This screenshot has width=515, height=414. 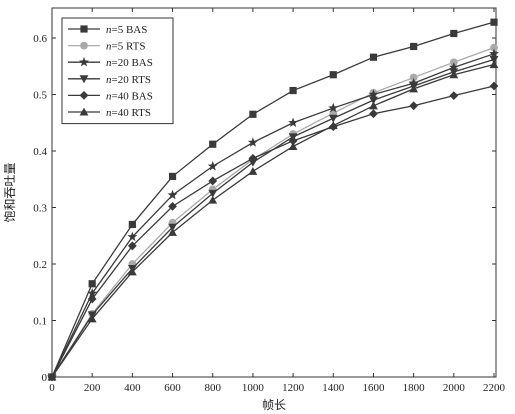 I want to click on x-tick-label: 0, so click(x=52, y=388).